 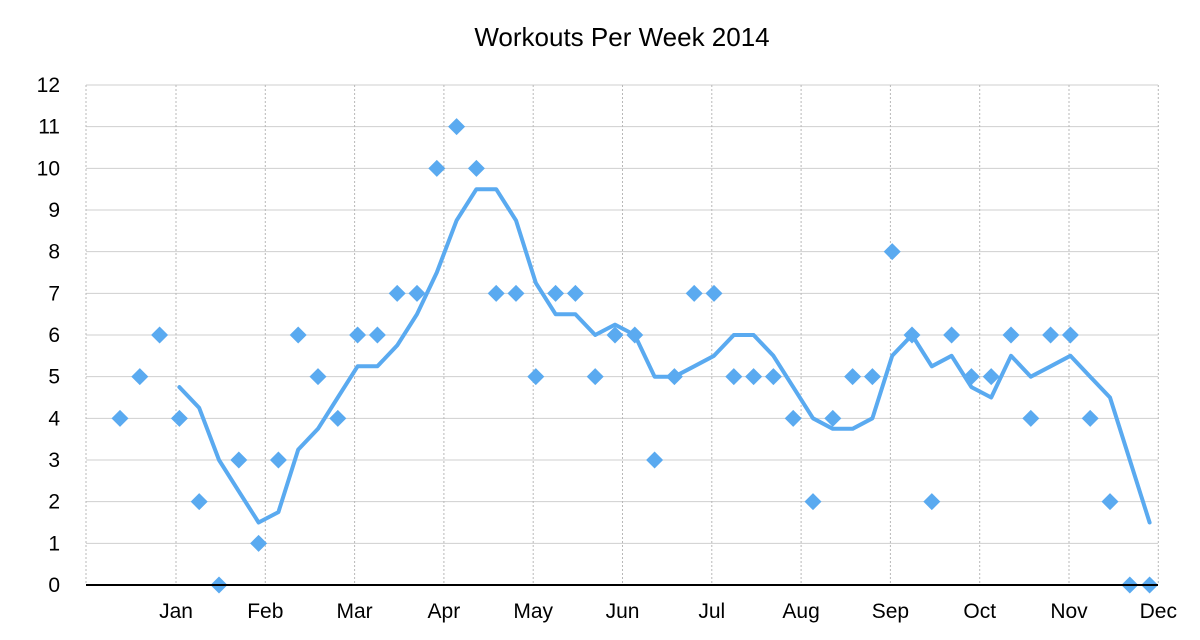 I want to click on x-tick-label: Jun, so click(x=623, y=611).